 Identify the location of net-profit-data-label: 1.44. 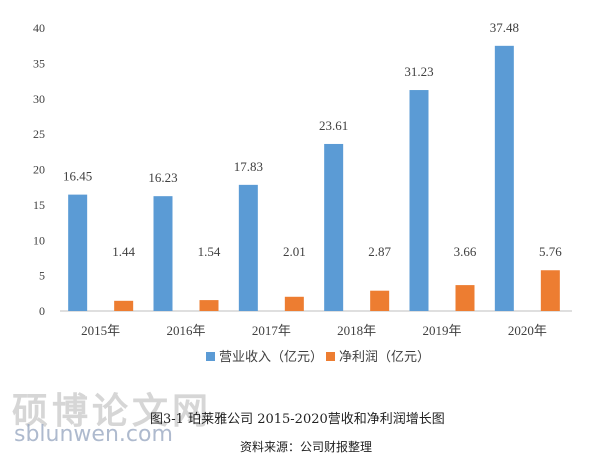
(123, 251).